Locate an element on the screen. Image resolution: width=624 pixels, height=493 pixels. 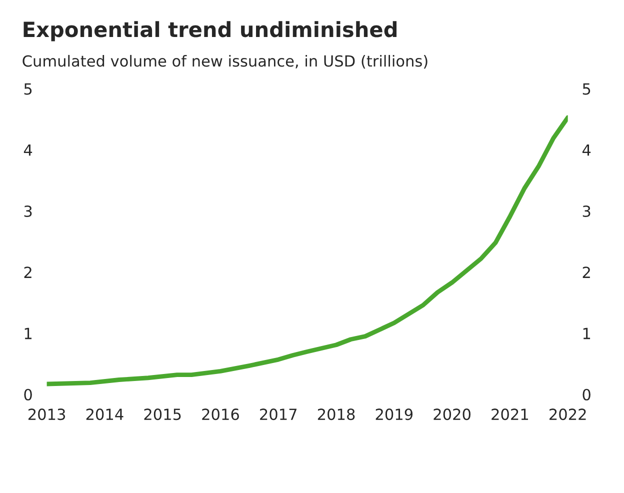
y2-tick-label: 4 is located at coordinates (586, 150).